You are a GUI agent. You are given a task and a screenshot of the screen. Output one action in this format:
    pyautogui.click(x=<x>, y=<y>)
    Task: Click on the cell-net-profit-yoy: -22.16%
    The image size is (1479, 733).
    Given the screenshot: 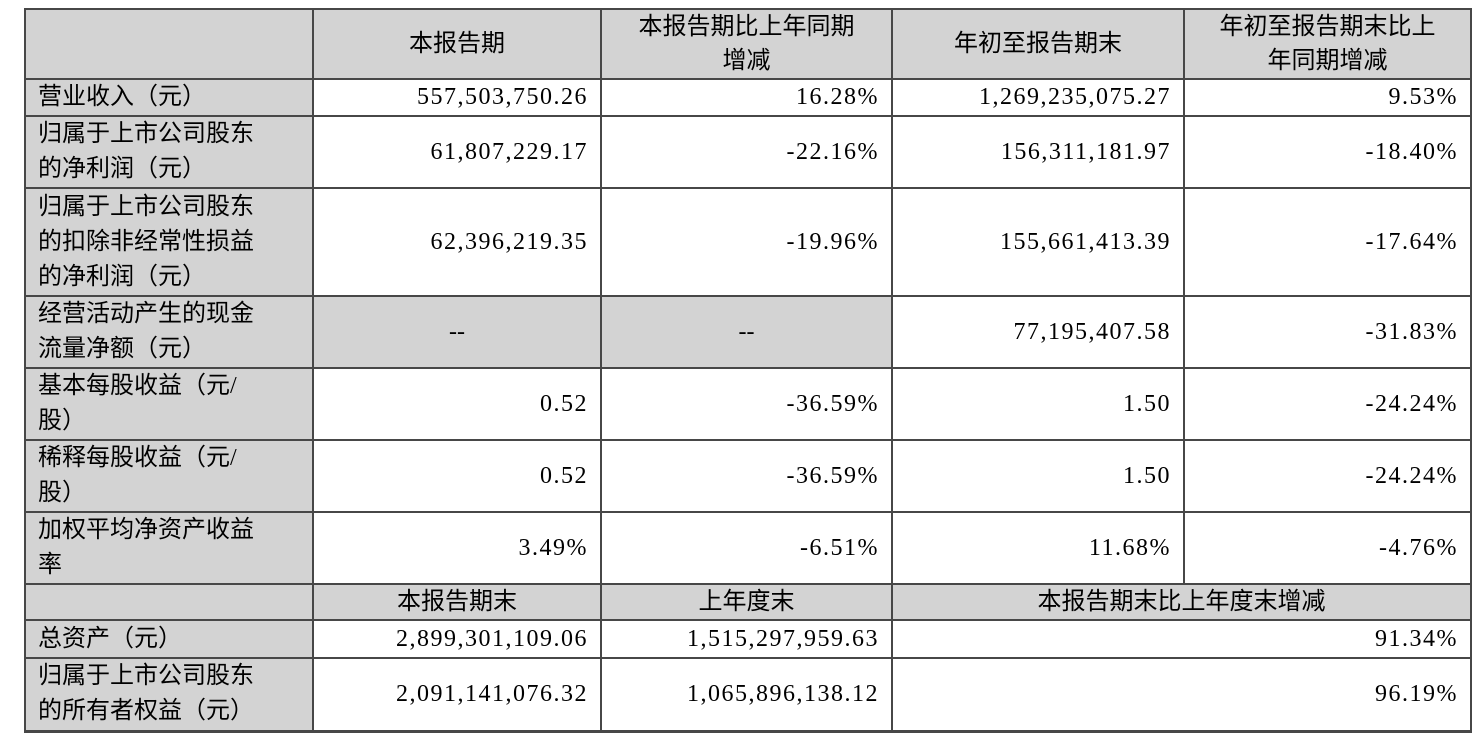 What is the action you would take?
    pyautogui.click(x=746, y=152)
    